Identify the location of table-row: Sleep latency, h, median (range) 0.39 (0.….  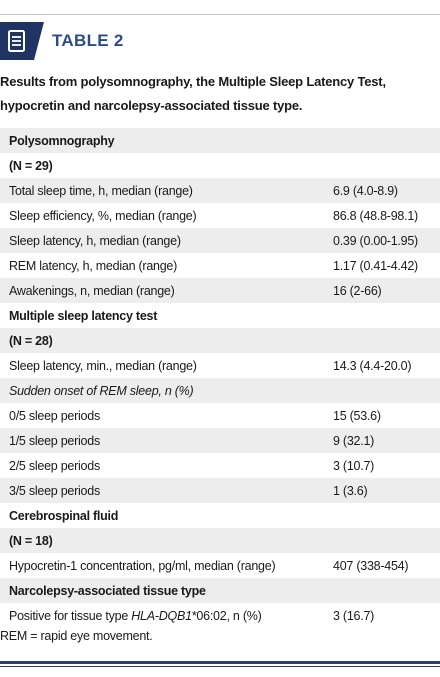
(220, 240).